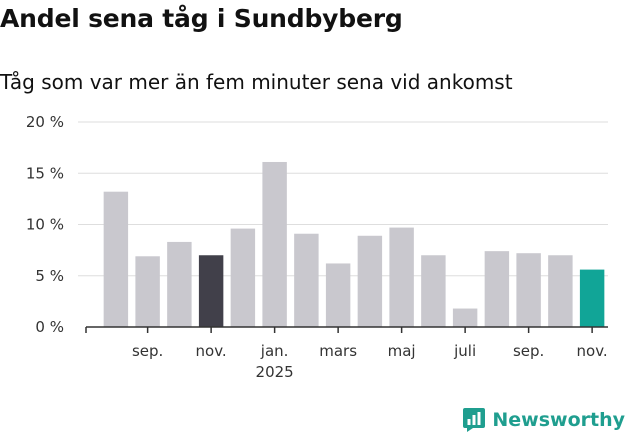 This screenshot has height=439, width=631. I want to click on y-tick-label: 10 %, so click(45, 225).